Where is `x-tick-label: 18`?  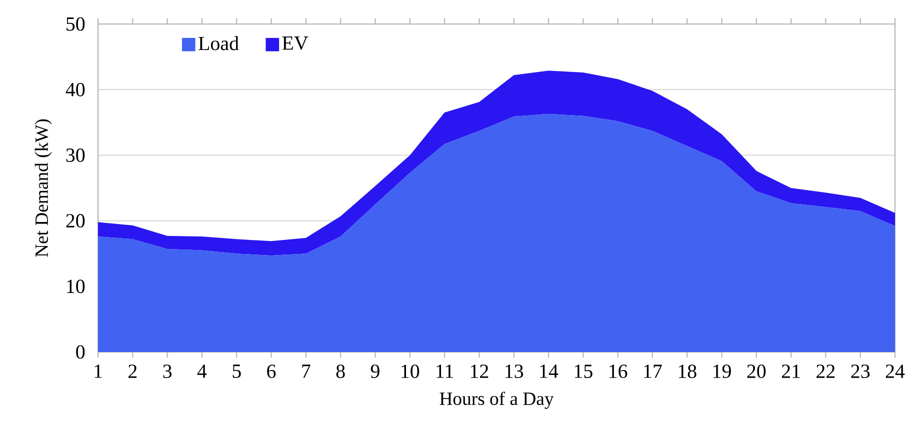 x-tick-label: 18 is located at coordinates (687, 371).